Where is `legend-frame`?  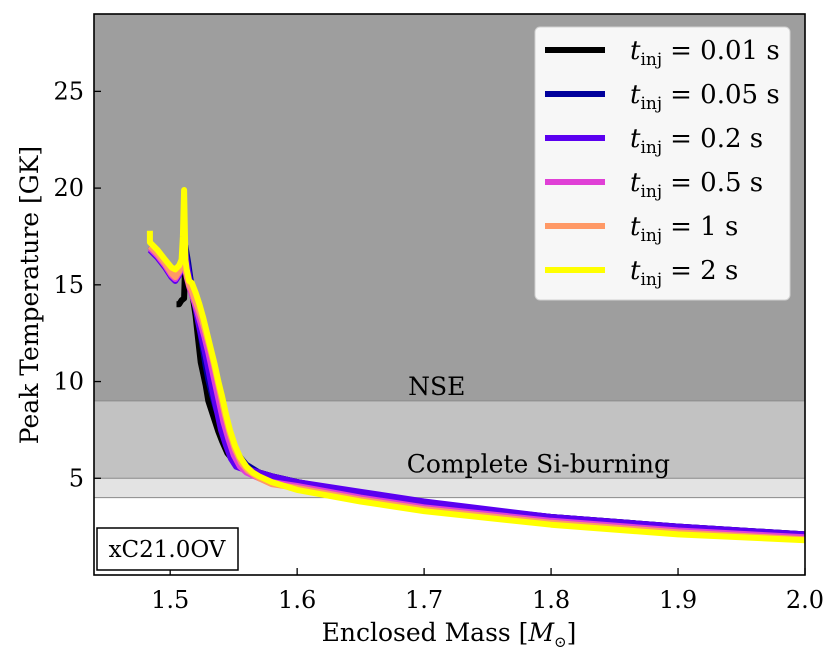
legend-frame is located at coordinates (662, 163).